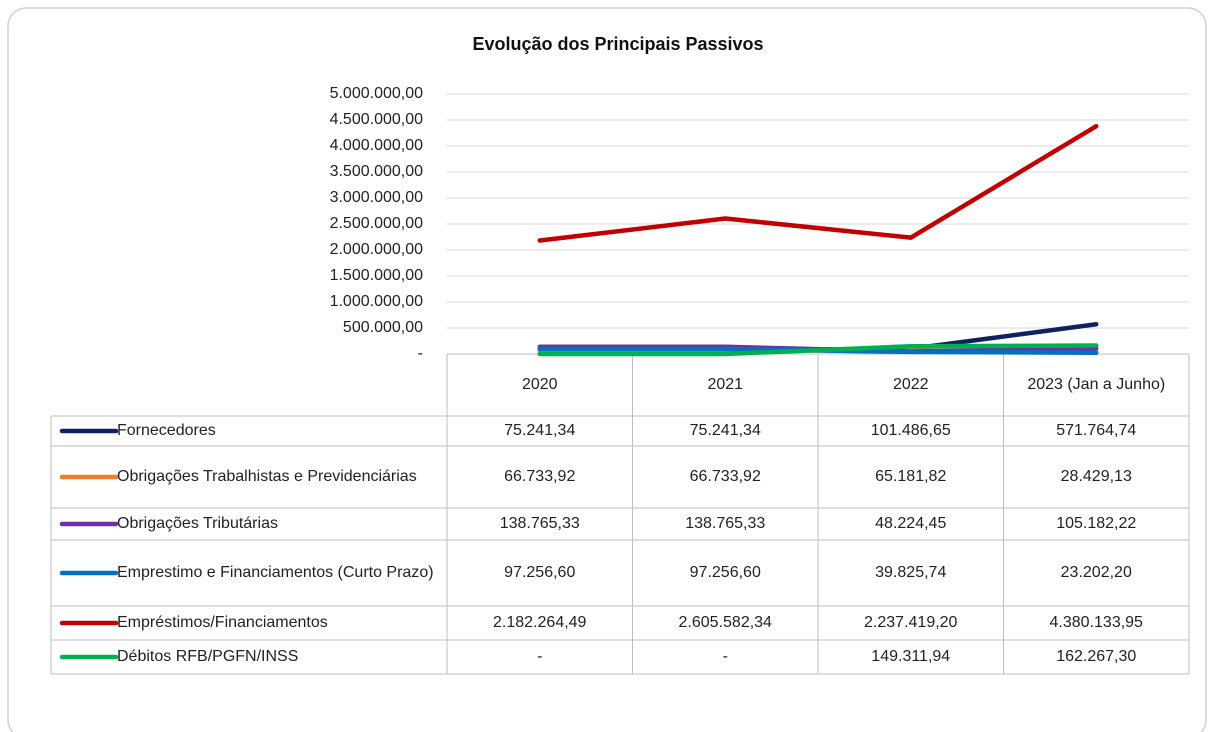 This screenshot has height=732, width=1208. I want to click on data-label: 4.380.133,95, so click(1096, 622).